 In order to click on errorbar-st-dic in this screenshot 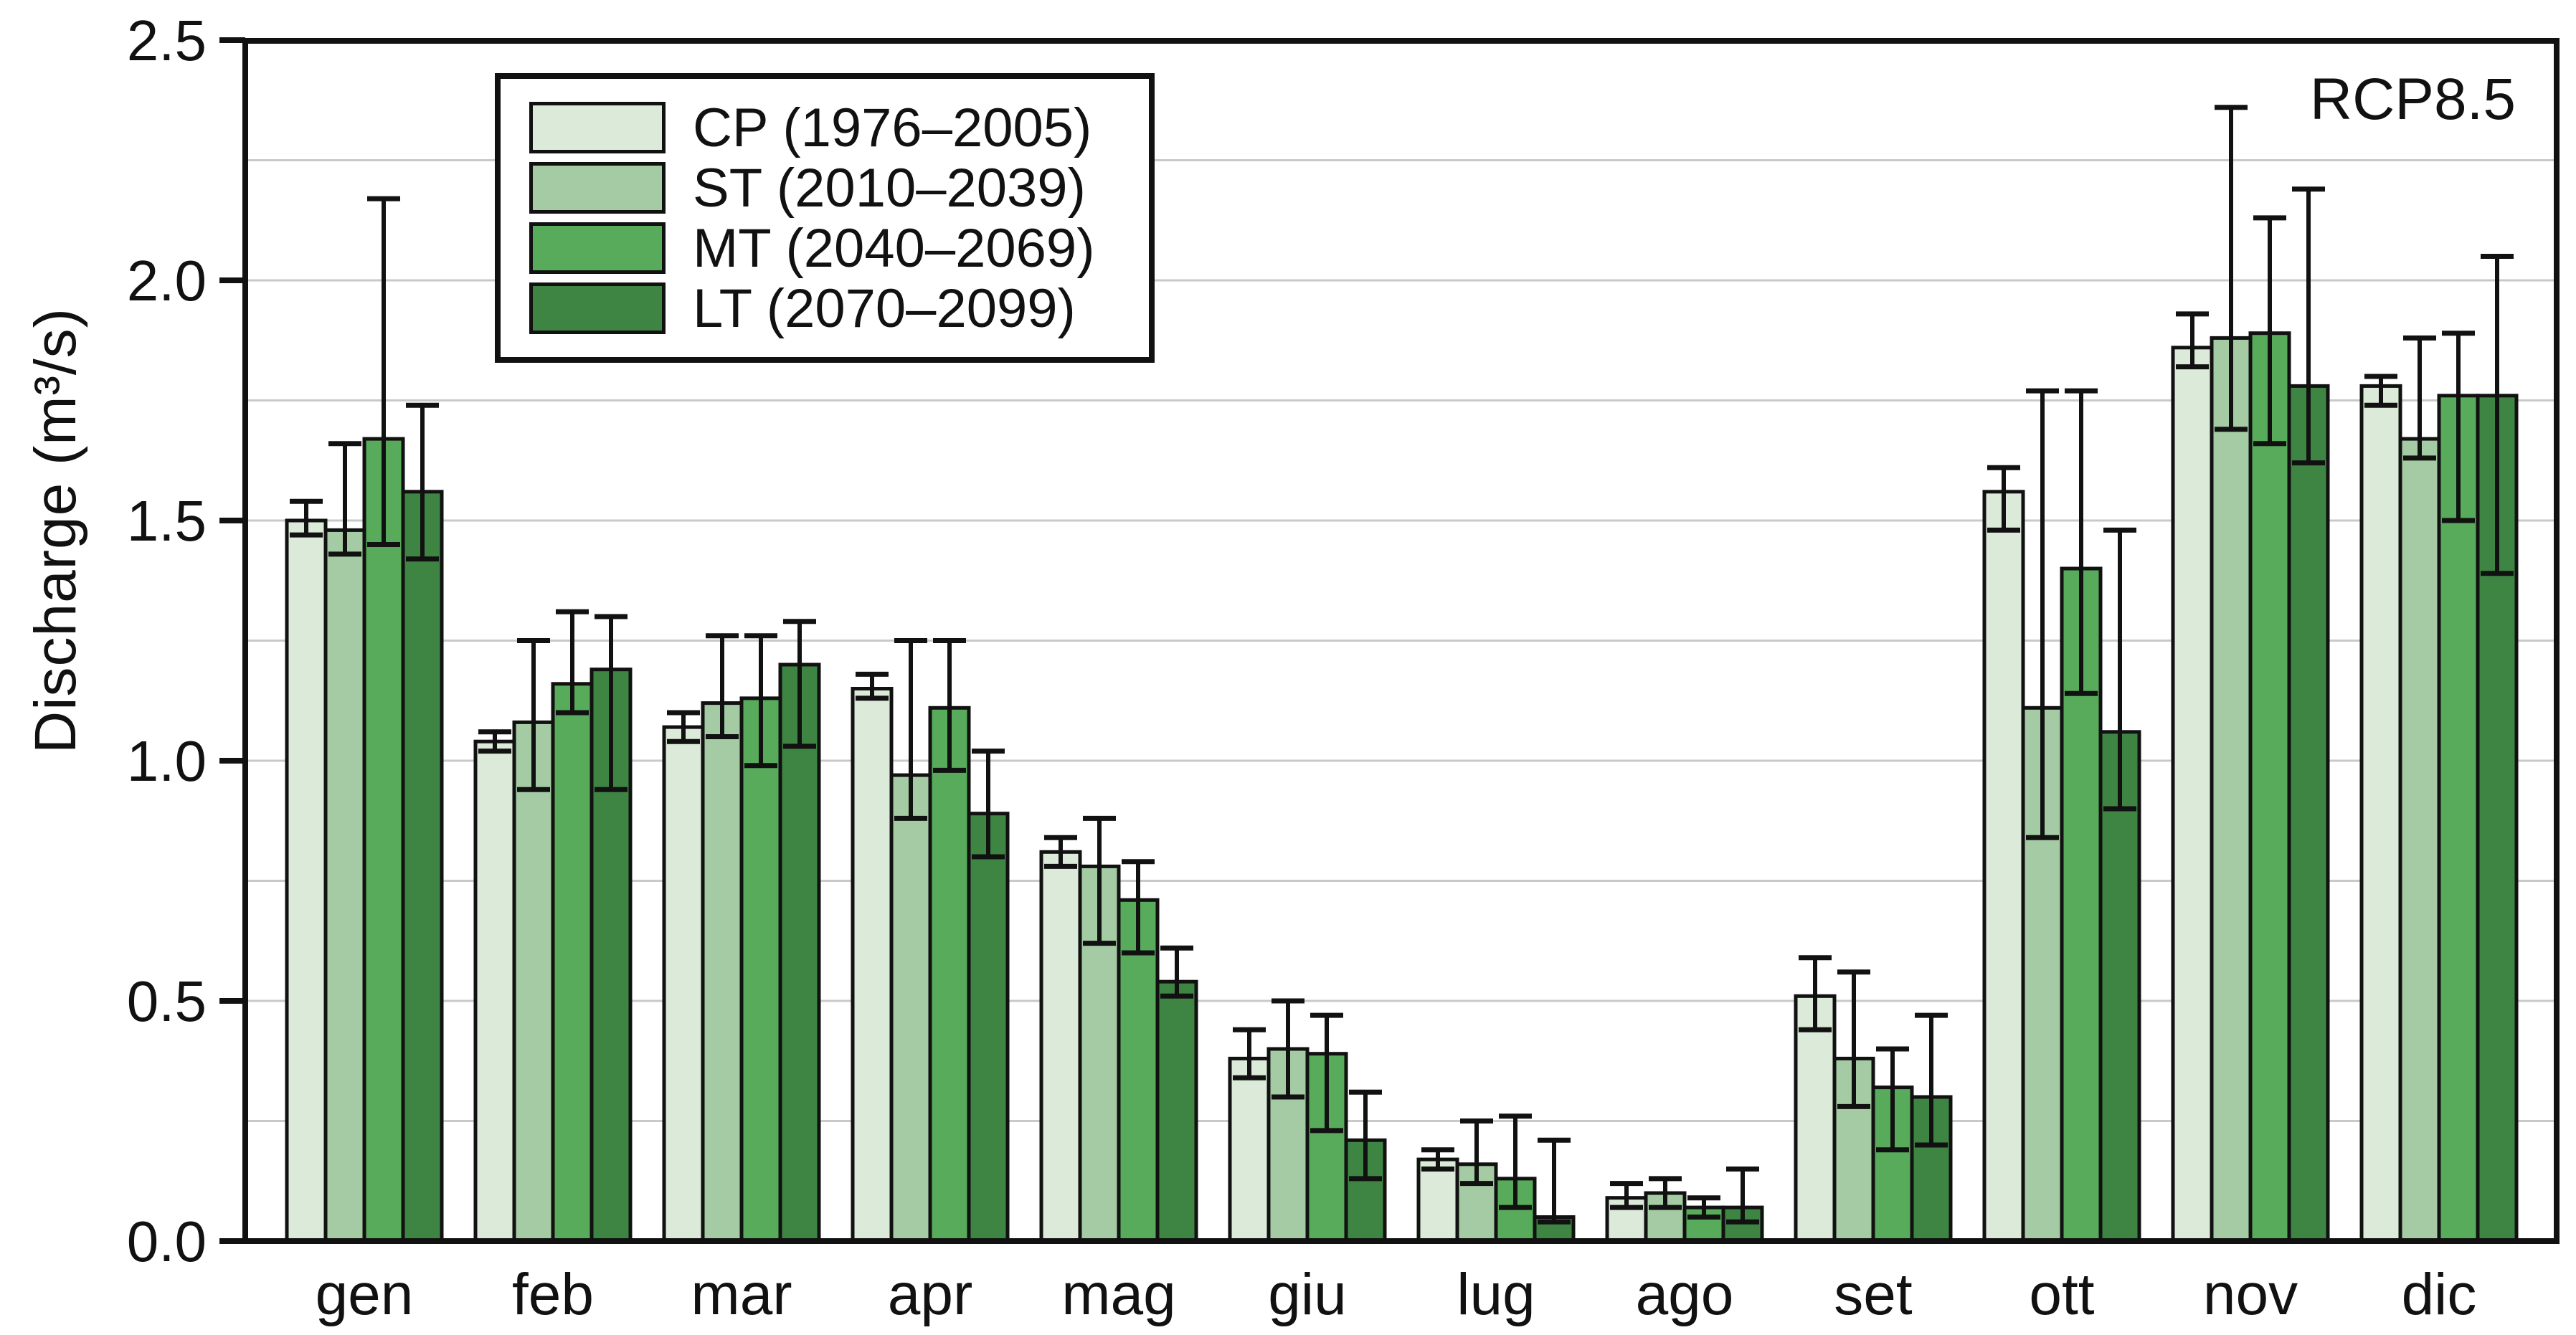, I will do `click(2419, 398)`.